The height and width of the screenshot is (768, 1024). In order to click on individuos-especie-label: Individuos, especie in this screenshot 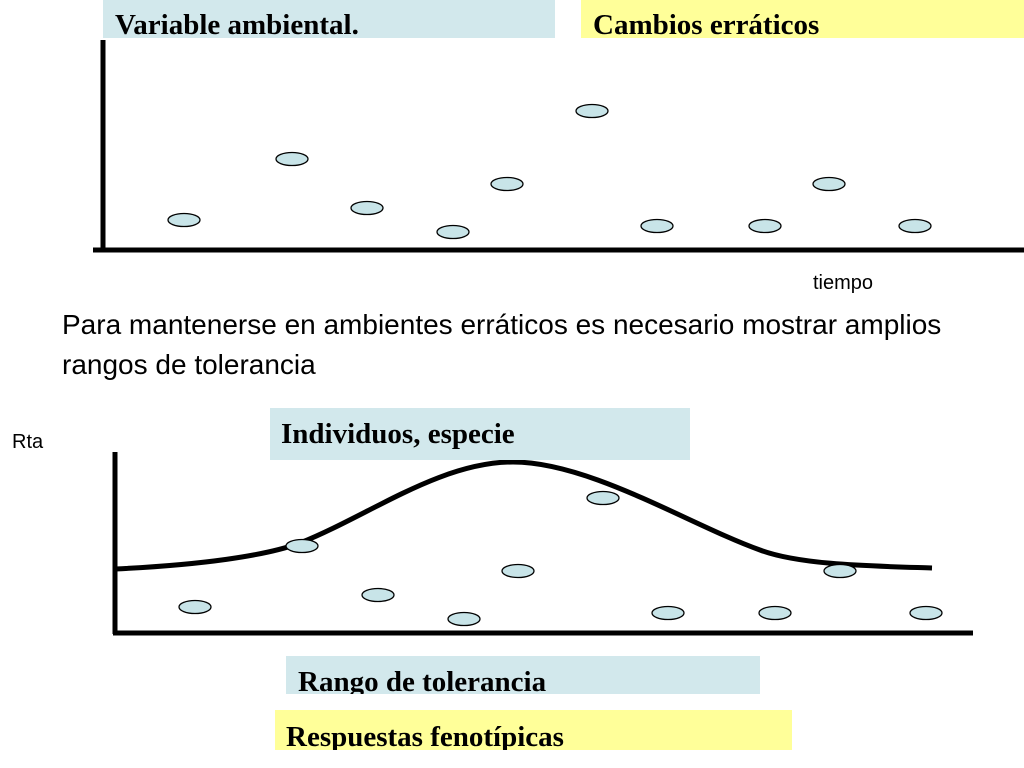, I will do `click(480, 434)`.